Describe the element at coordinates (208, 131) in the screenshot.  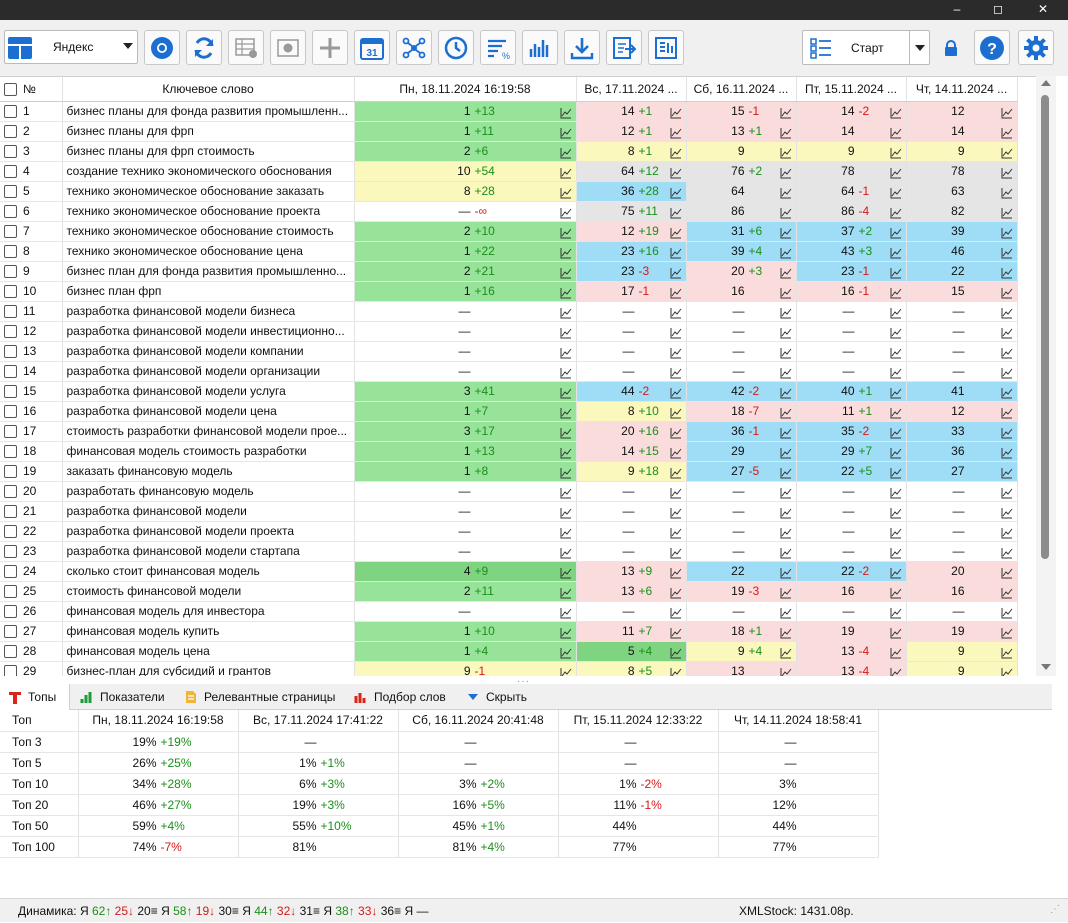
I see `keyword-cell: бизнес планы для фрп` at that location.